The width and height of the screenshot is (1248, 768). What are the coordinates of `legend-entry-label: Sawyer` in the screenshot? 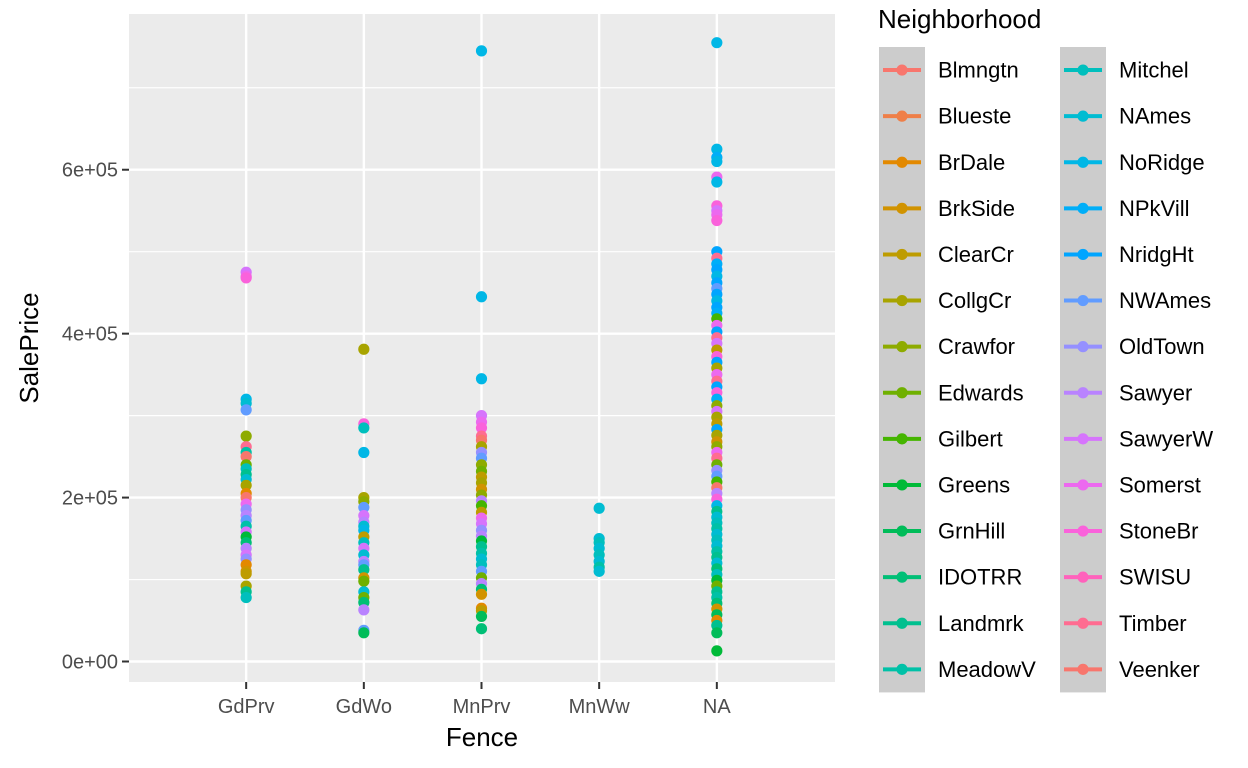 It's located at (1155, 392).